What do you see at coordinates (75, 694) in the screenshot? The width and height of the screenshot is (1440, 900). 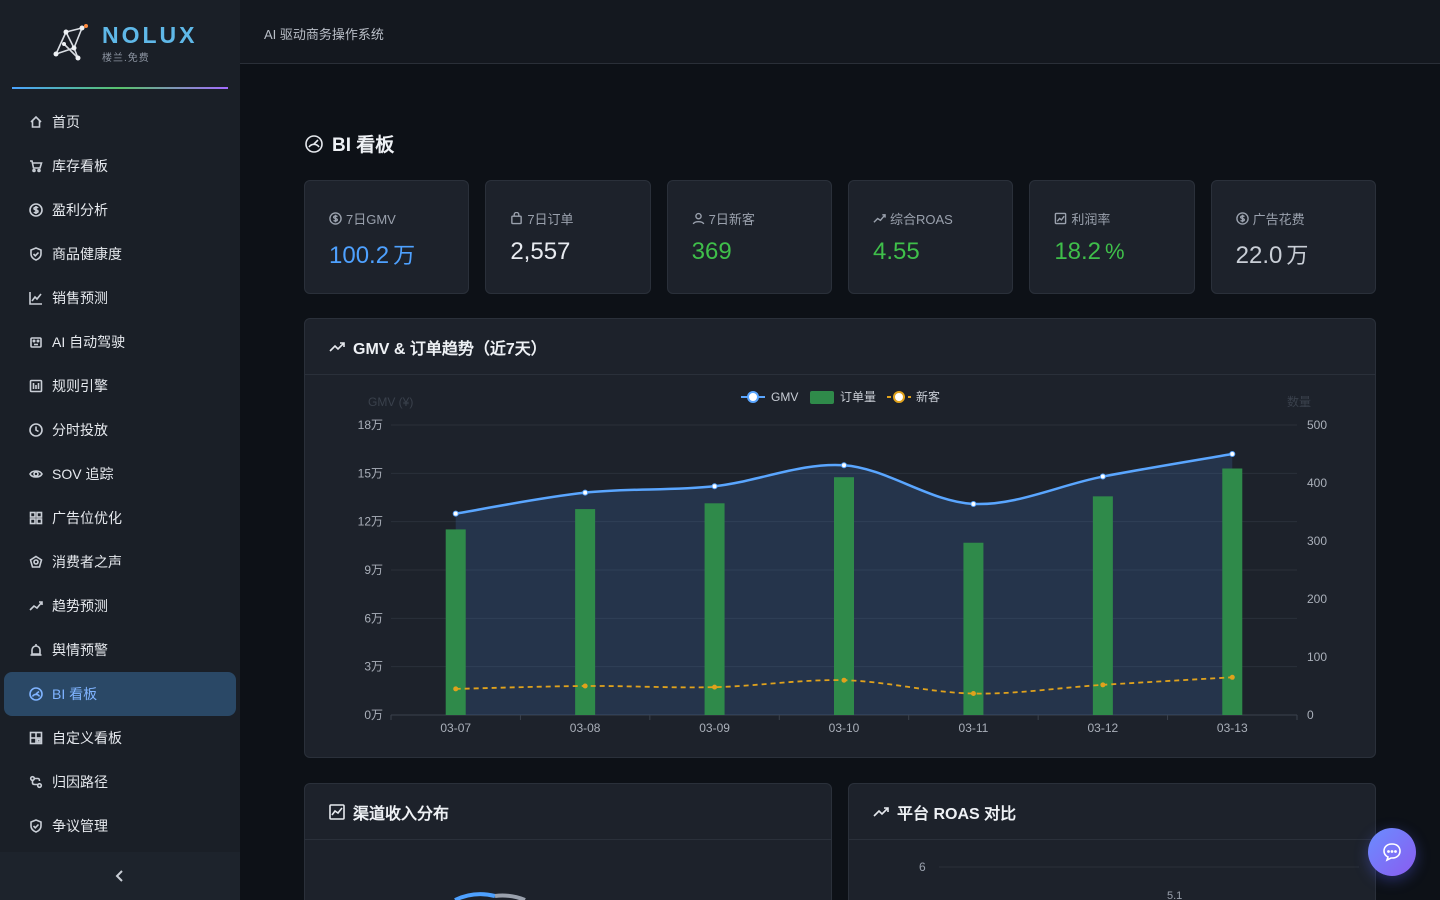 I see `sidebar-item-label: BI 看板` at bounding box center [75, 694].